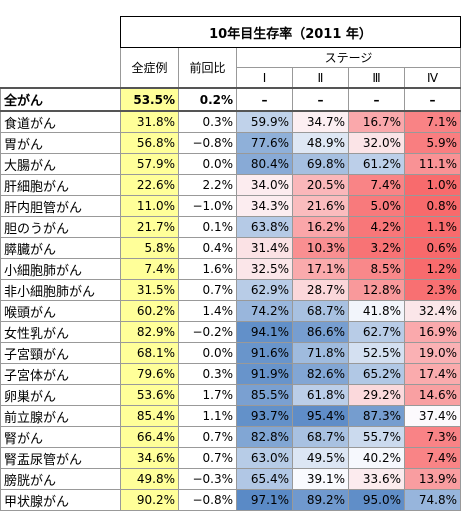  What do you see at coordinates (376, 121) in the screenshot?
I see `stage-rate: 16.7%` at bounding box center [376, 121].